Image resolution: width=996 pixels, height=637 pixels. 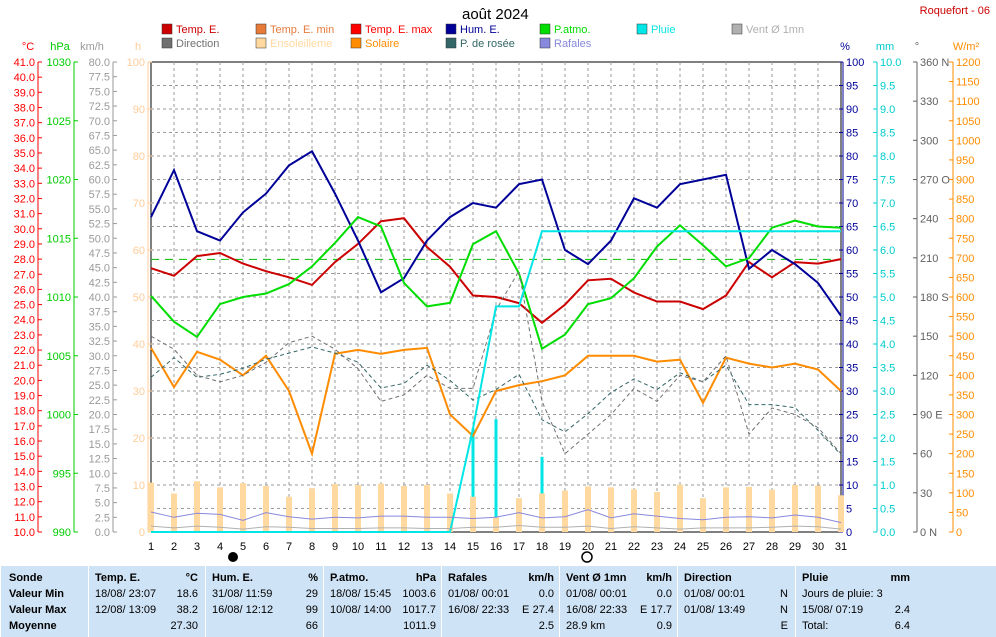 I want to click on sun-axis-label: 90, so click(x=139, y=110).